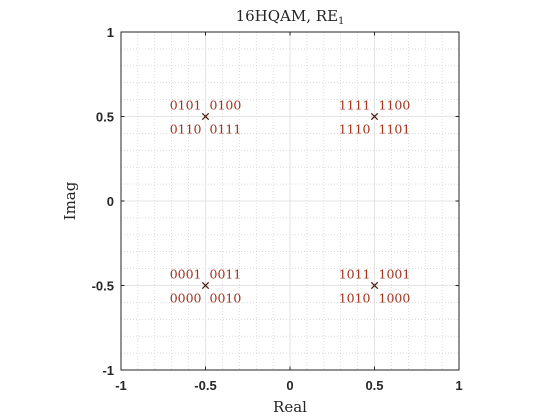 The image size is (560, 420). Describe the element at coordinates (110, 32) in the screenshot. I see `y-tick-label: 1` at that location.